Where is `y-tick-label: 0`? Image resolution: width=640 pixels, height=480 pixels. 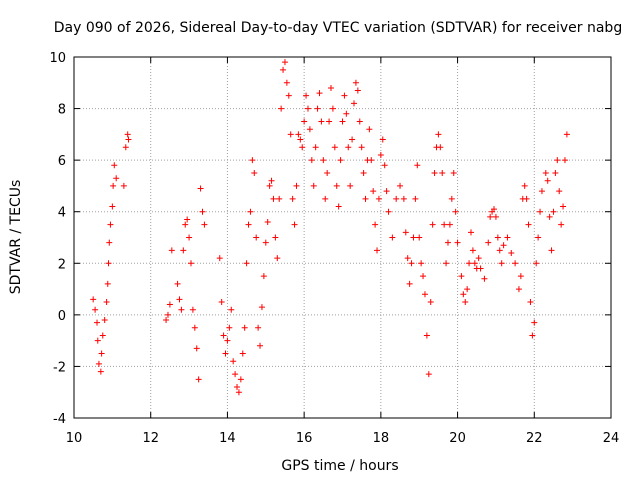 y-tick-label: 0 is located at coordinates (62, 316).